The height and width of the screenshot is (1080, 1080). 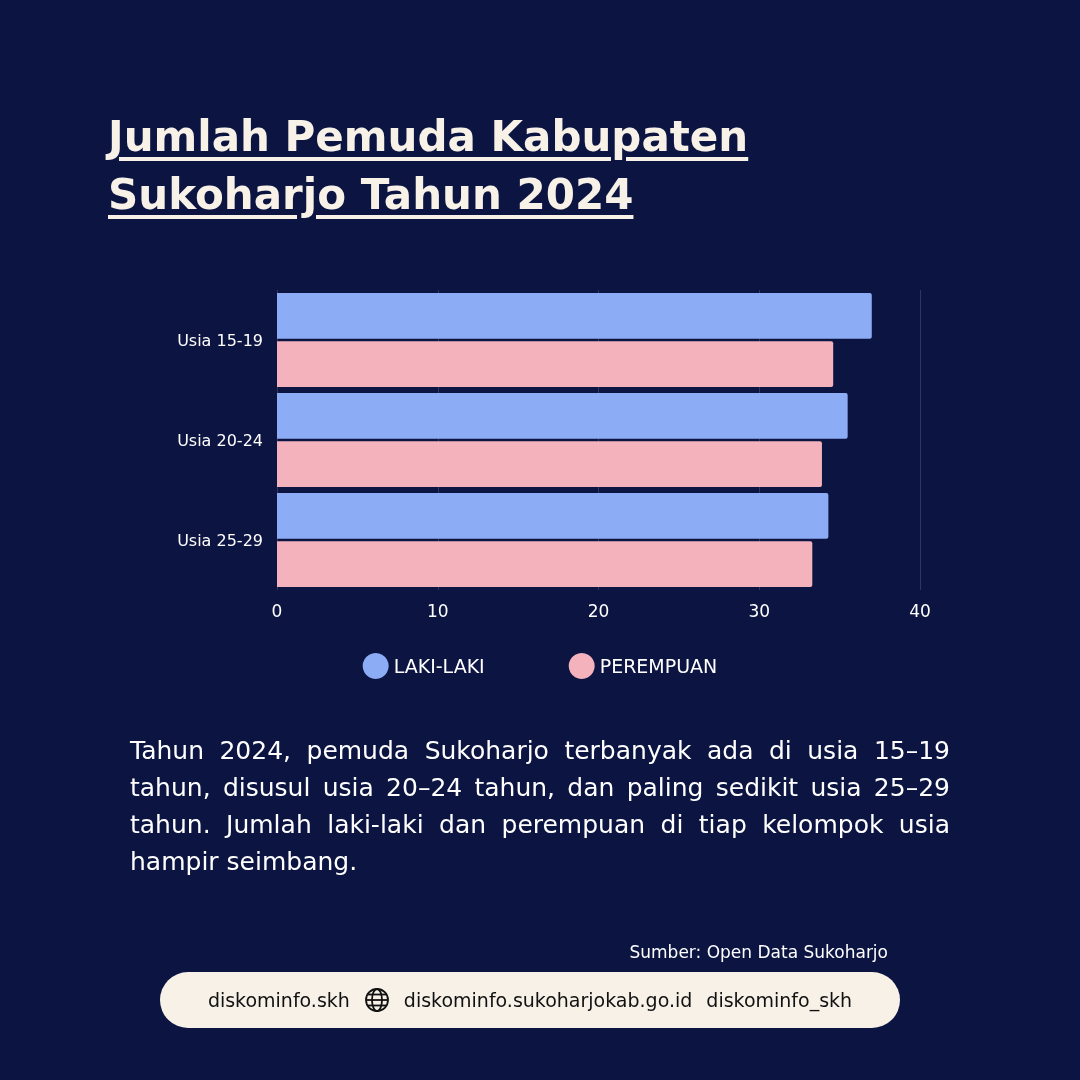 What do you see at coordinates (758, 952) in the screenshot?
I see `text: Sumber: Open Data Sukoharjo` at bounding box center [758, 952].